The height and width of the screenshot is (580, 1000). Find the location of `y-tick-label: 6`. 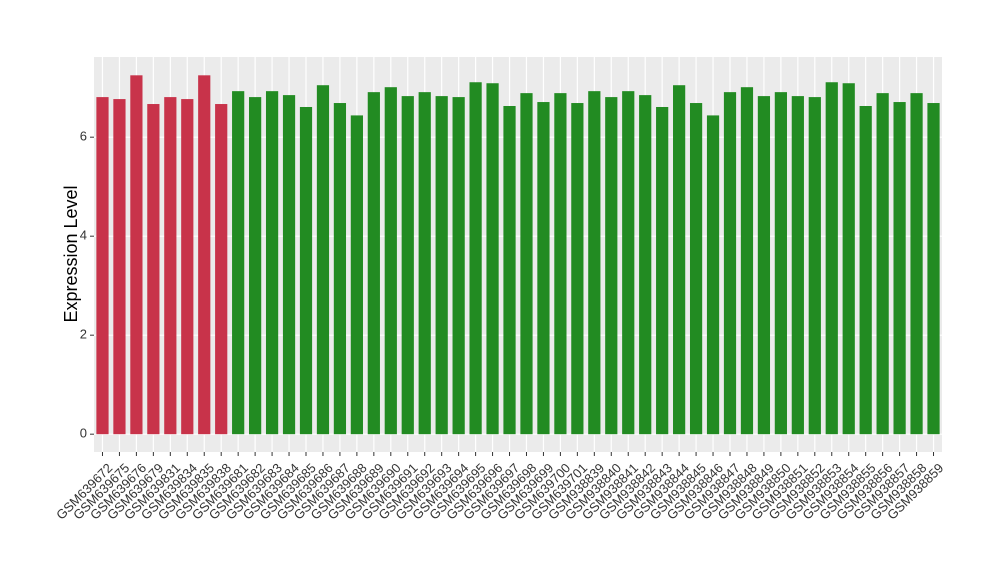

y-tick-label: 6 is located at coordinates (83, 136).